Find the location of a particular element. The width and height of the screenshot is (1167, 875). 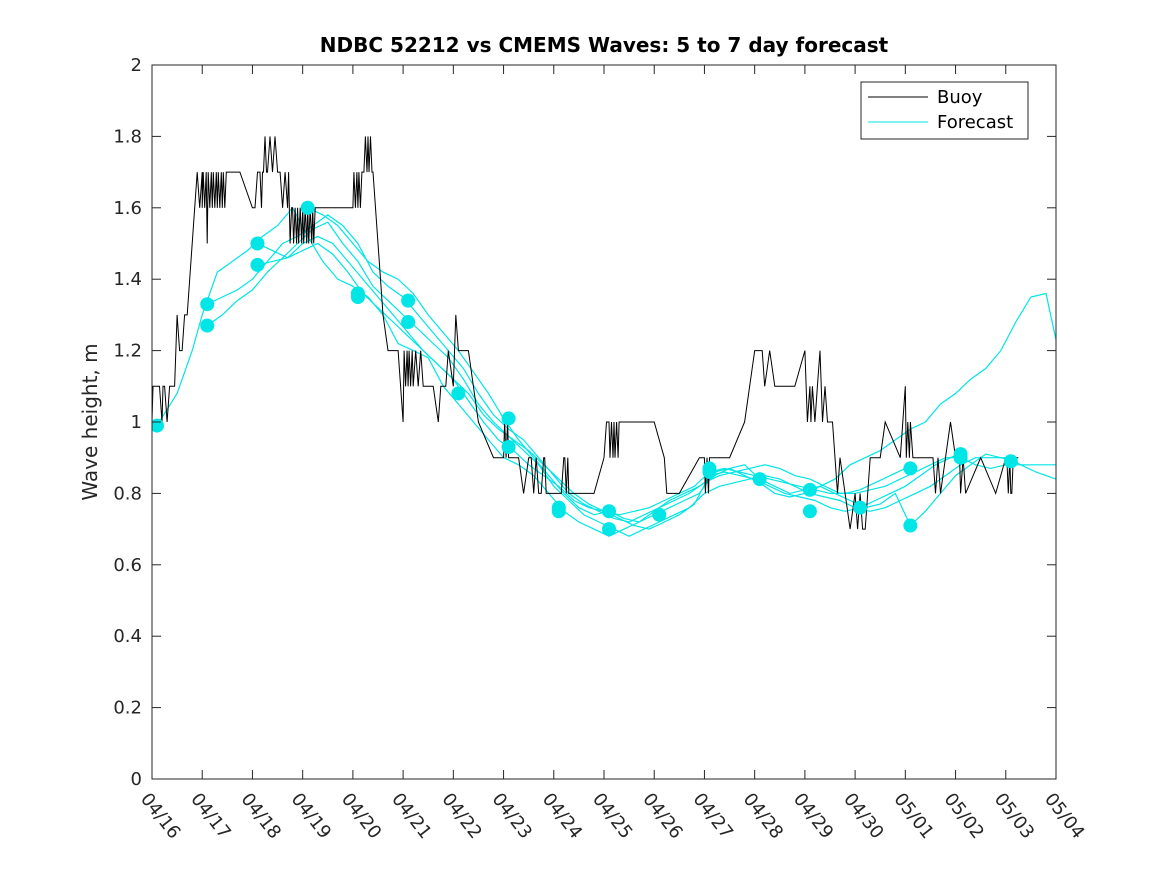

y-tick-label-6: 1.2 is located at coordinates (127, 351).